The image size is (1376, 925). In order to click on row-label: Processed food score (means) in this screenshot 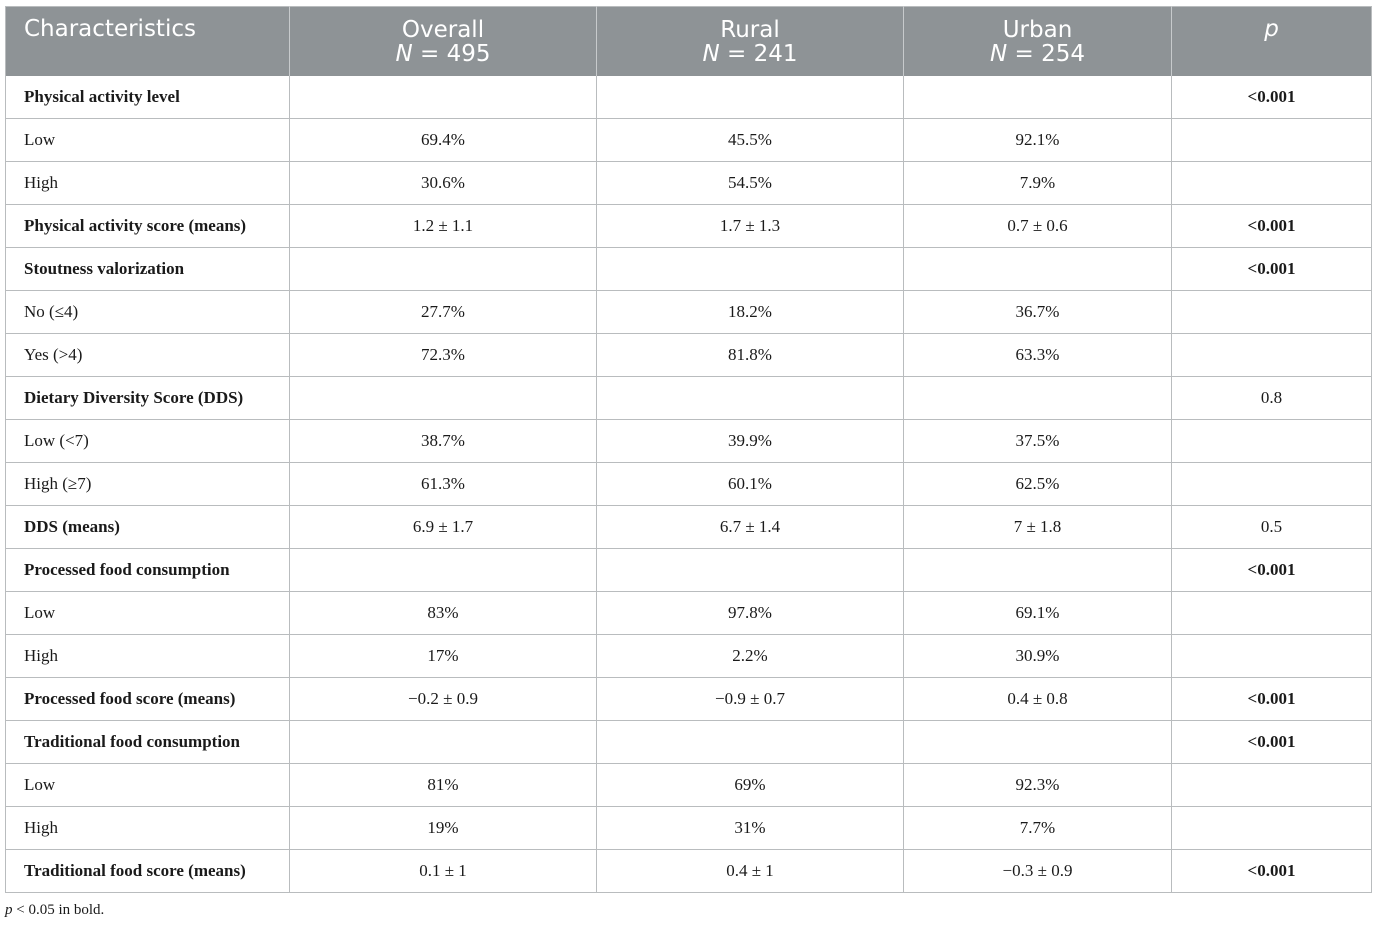, I will do `click(147, 699)`.